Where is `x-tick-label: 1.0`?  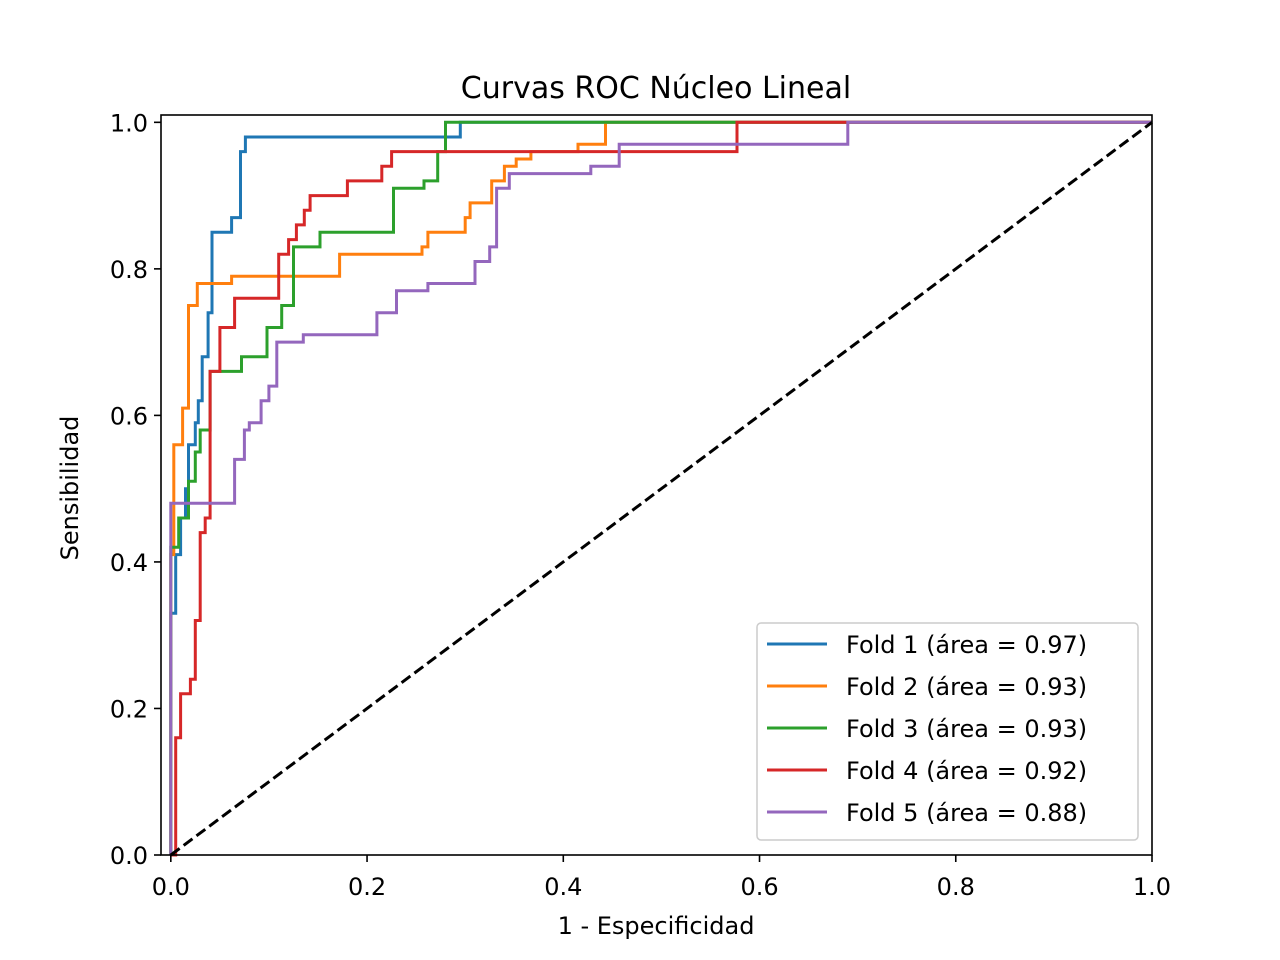 x-tick-label: 1.0 is located at coordinates (1152, 887).